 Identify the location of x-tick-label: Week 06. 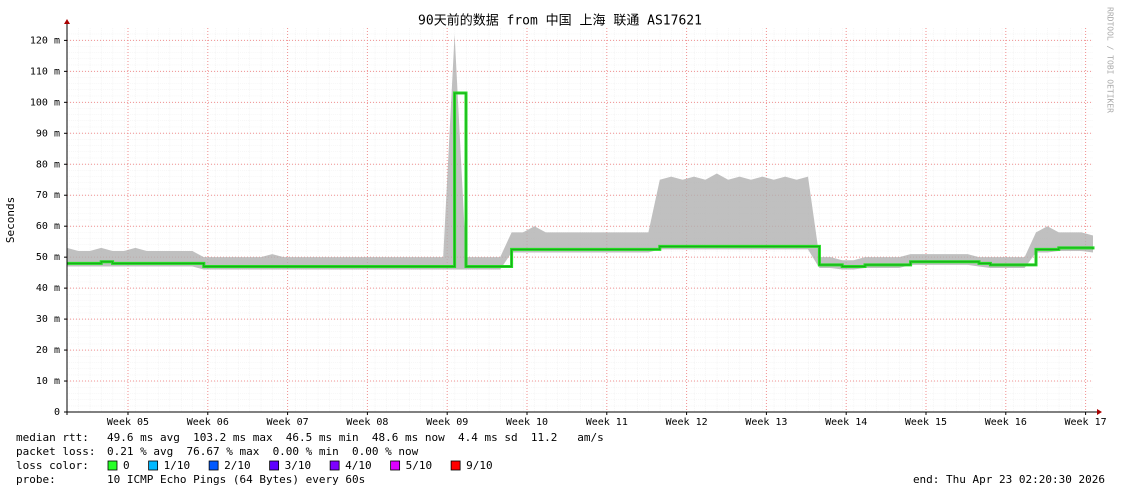
(208, 422).